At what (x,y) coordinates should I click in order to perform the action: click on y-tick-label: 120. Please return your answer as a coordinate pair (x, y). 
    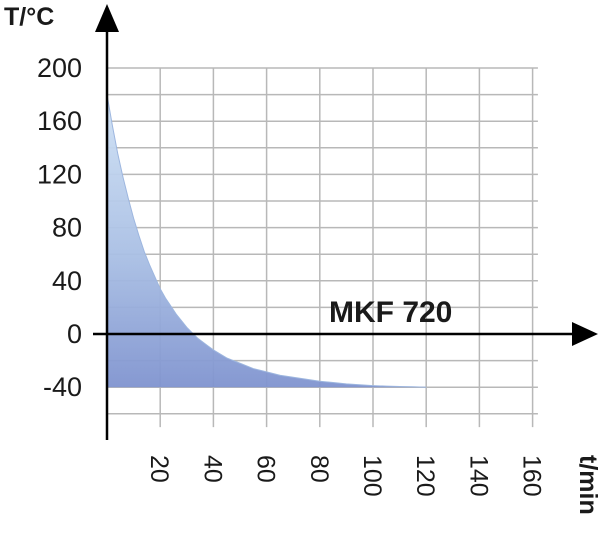
    Looking at the image, I should click on (59, 174).